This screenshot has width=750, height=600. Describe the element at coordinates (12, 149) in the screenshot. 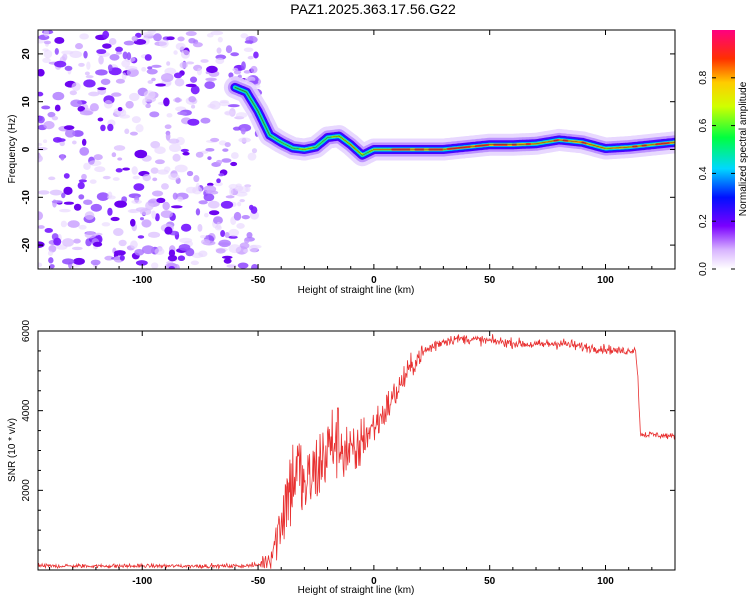

I see `spectrogram-y-label: Frequency (Hz)` at that location.